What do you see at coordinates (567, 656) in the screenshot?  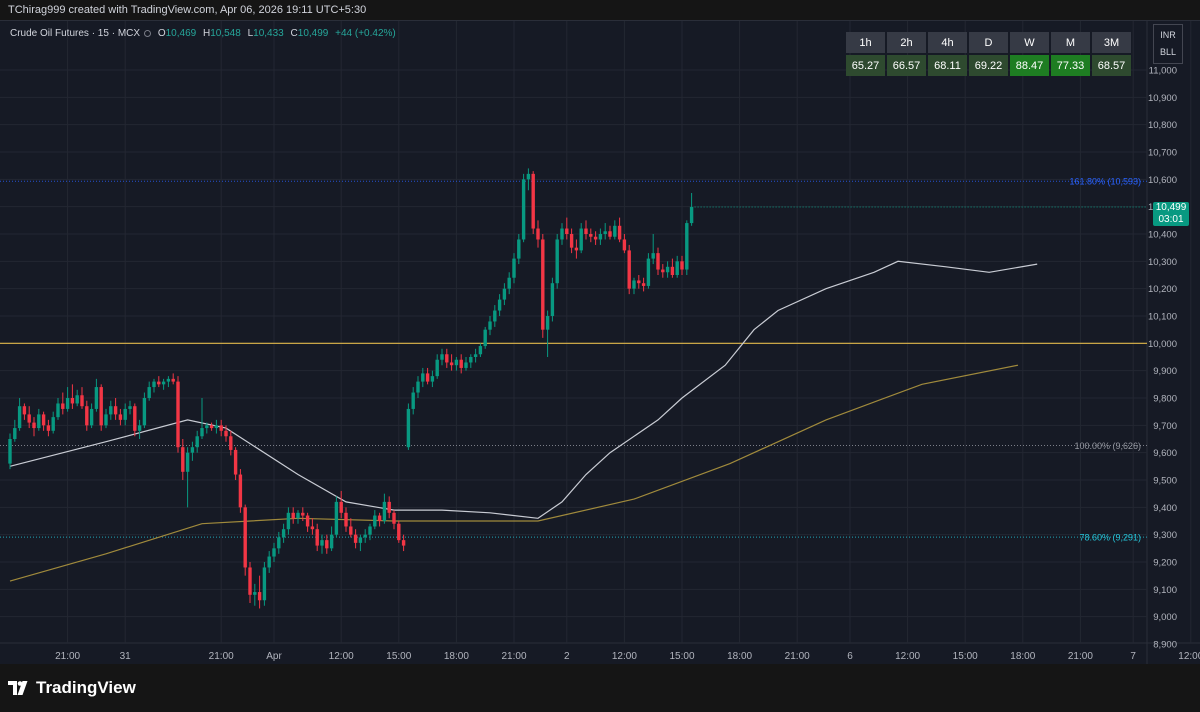 I see `x-tick-label: 2` at bounding box center [567, 656].